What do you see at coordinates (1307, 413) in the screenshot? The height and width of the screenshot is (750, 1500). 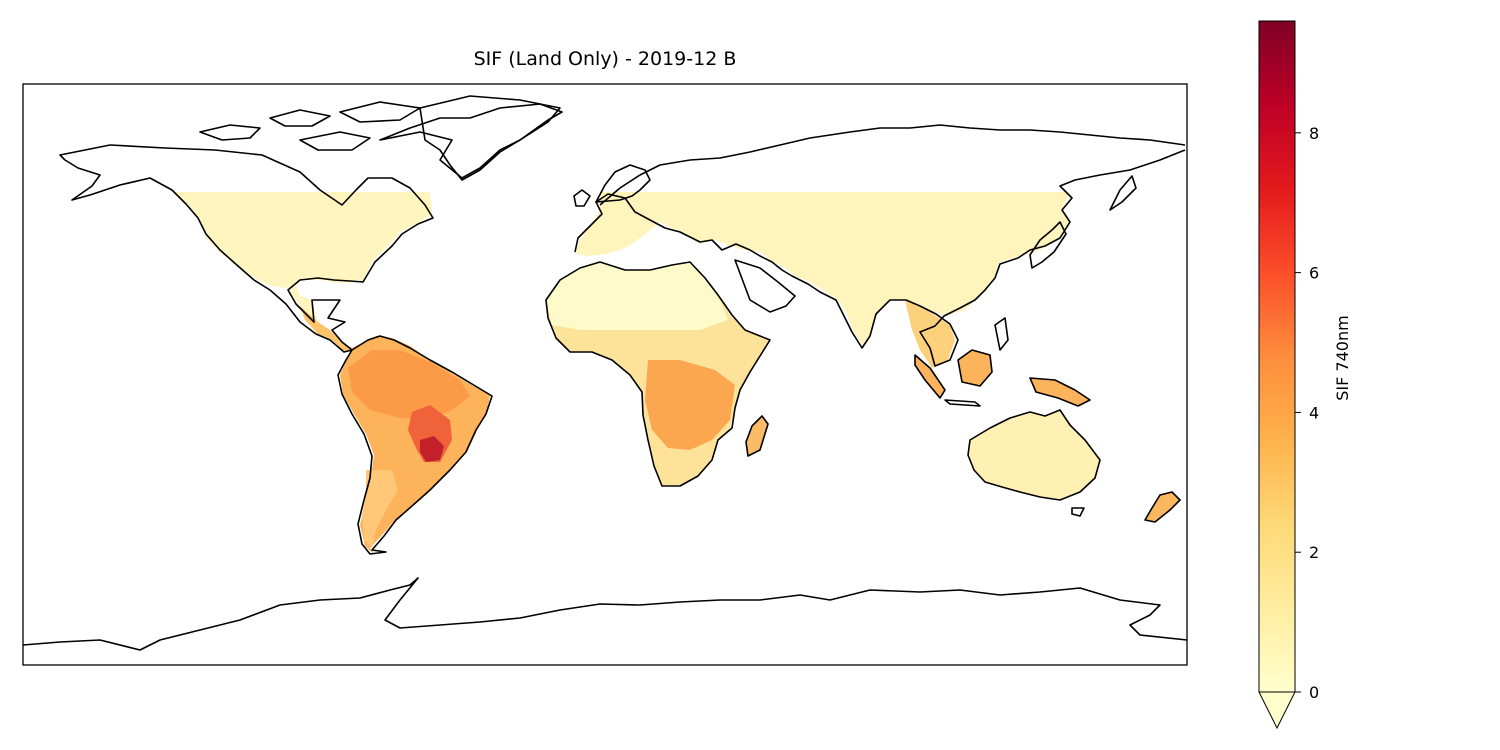 I see `colorbar-ticks: 0 2 4 6 8` at bounding box center [1307, 413].